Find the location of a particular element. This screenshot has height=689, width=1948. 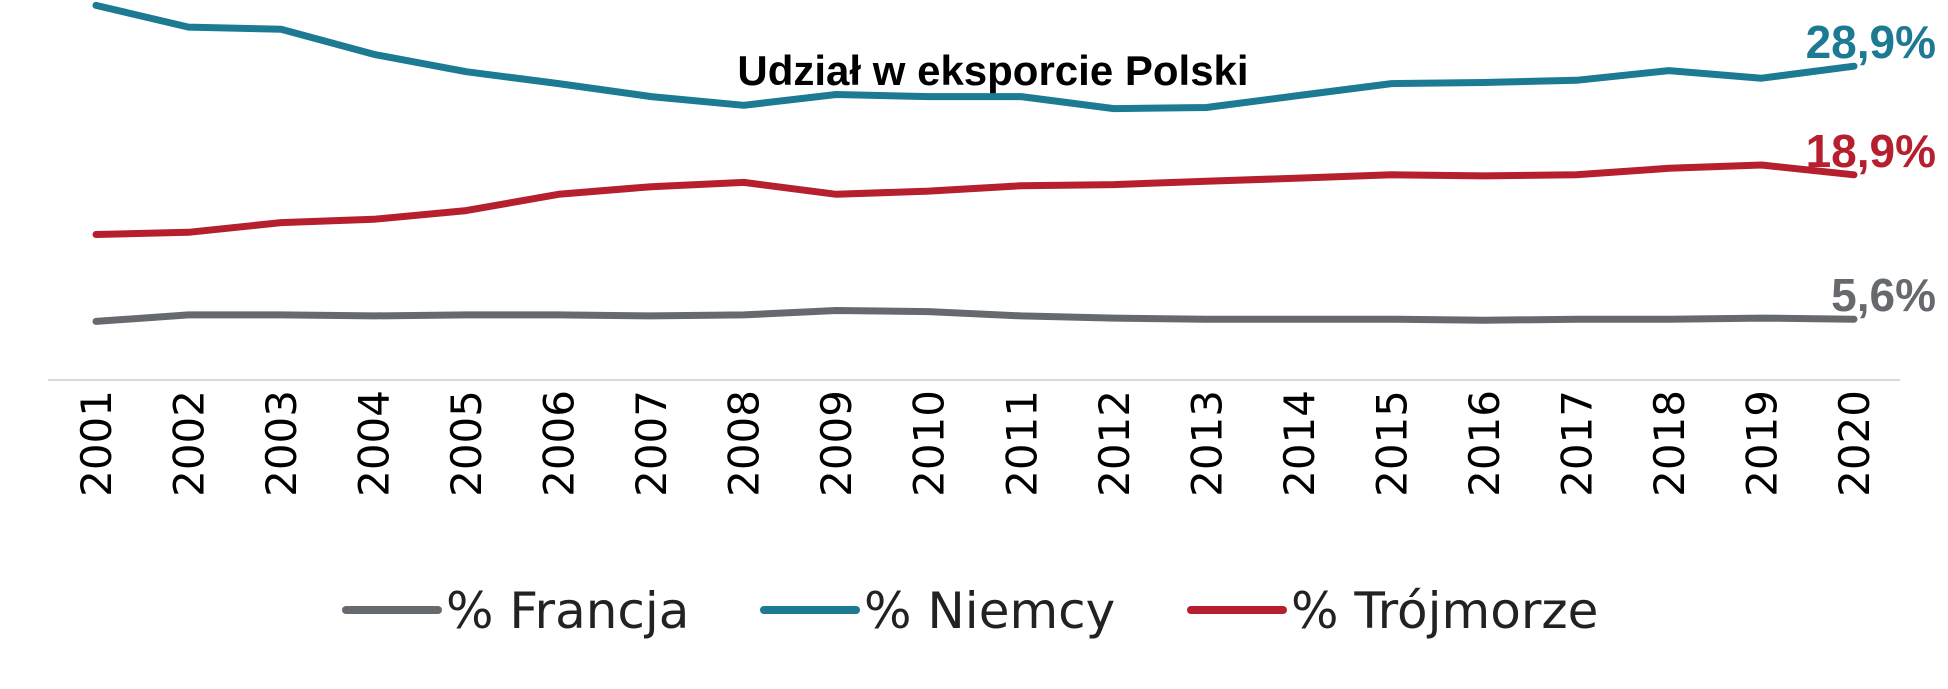

x-tick-label: 2014 is located at coordinates (1299, 443).